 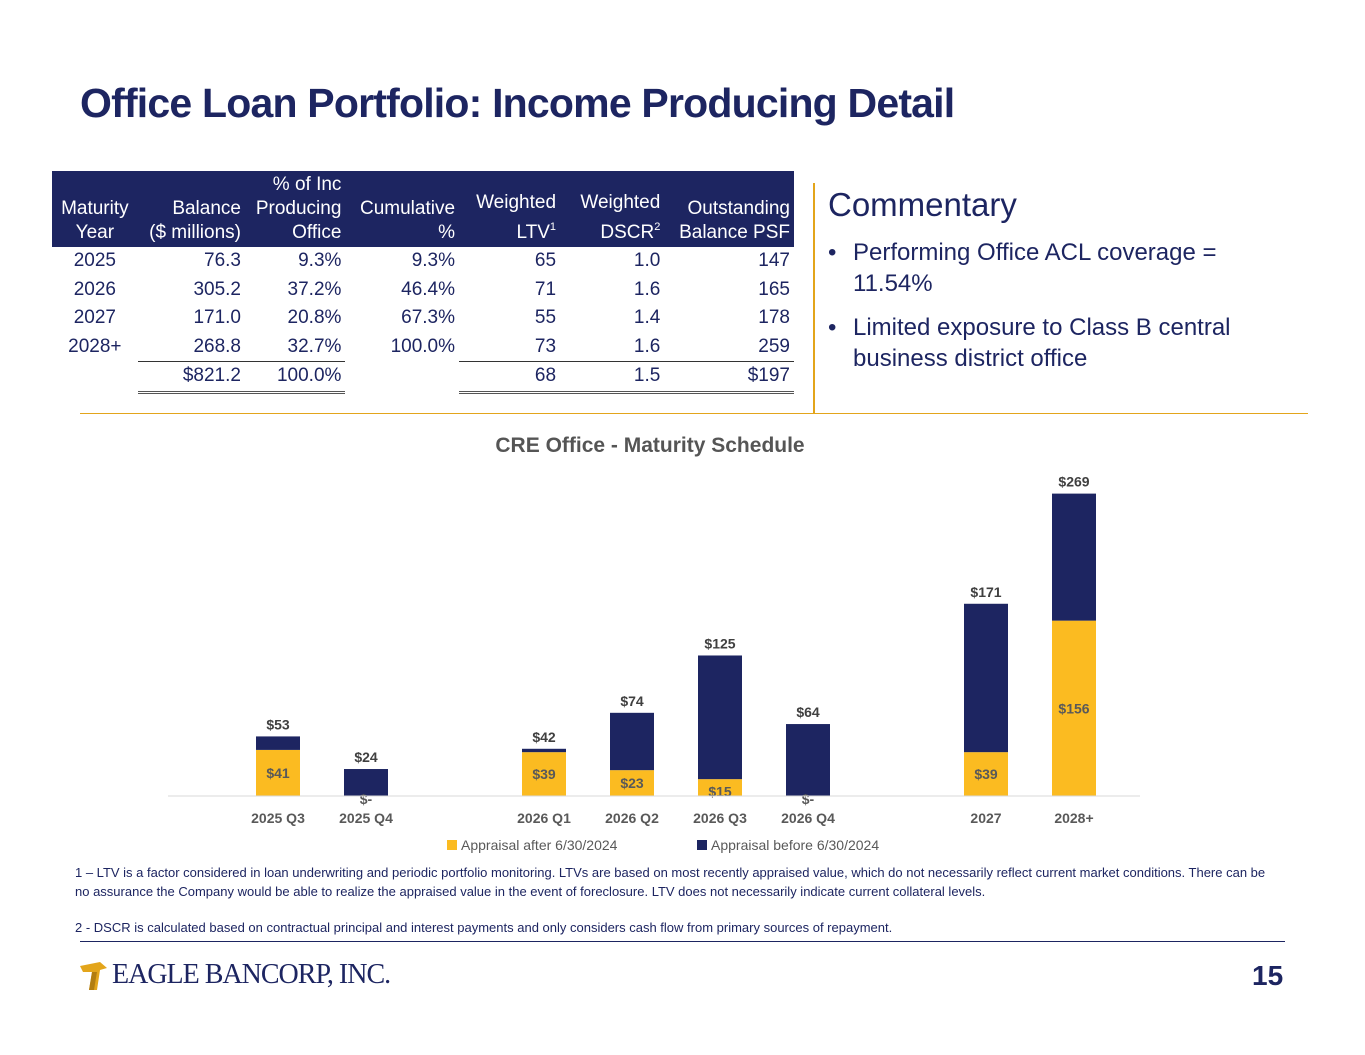 What do you see at coordinates (428, 318) in the screenshot?
I see `table-cell: 67.3%` at bounding box center [428, 318].